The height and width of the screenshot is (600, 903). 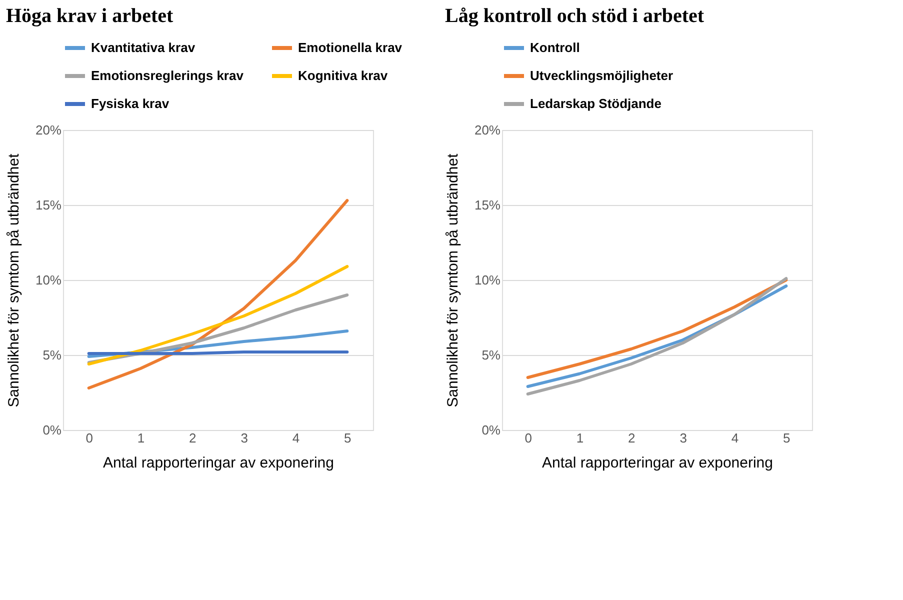 What do you see at coordinates (602, 75) in the screenshot?
I see `legend-label: Utvecklingsmöjligheter` at bounding box center [602, 75].